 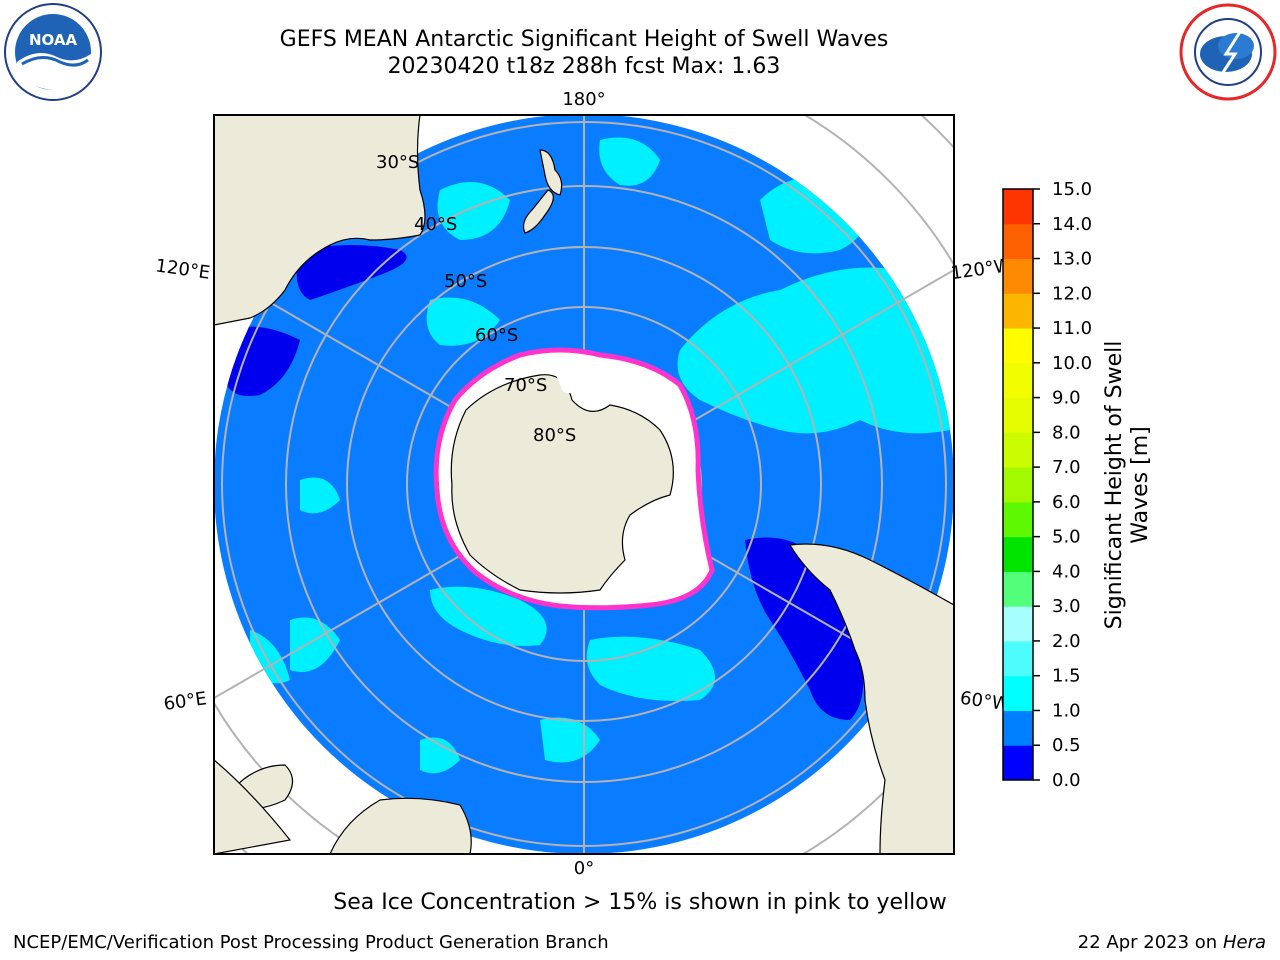 I want to click on colorbar-tick-label: 4.0, so click(x=1066, y=571).